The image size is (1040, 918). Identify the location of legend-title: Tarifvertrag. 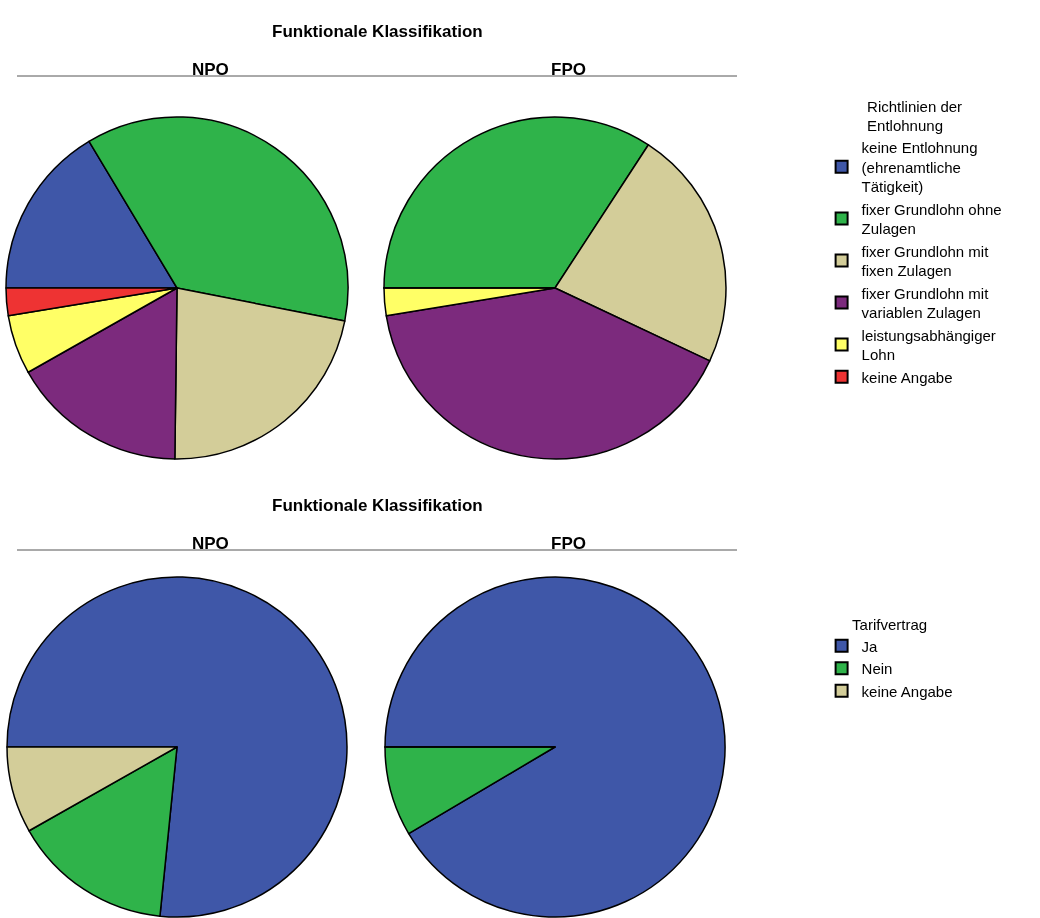
(890, 624).